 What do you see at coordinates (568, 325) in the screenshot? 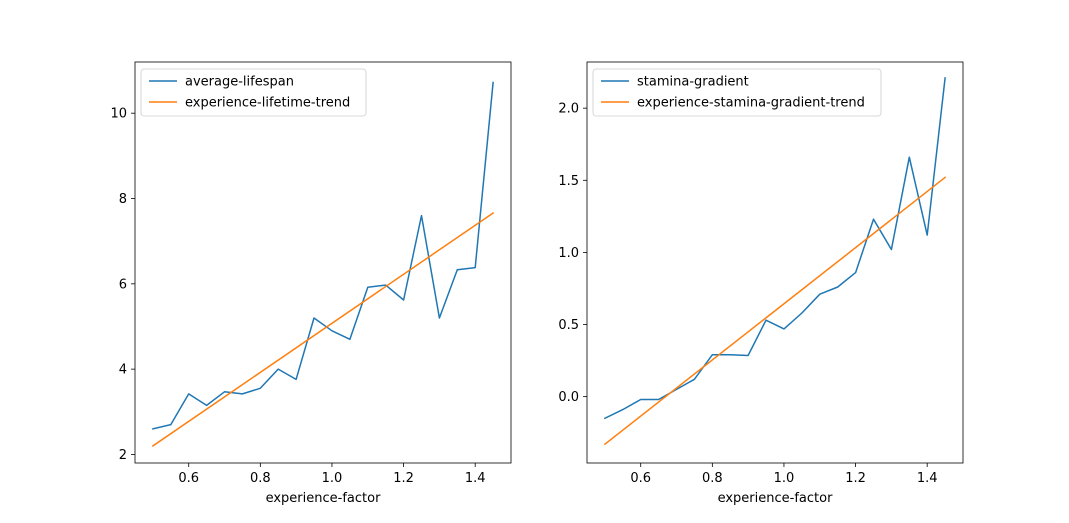
I see `y-tick-label: 0.5` at bounding box center [568, 325].